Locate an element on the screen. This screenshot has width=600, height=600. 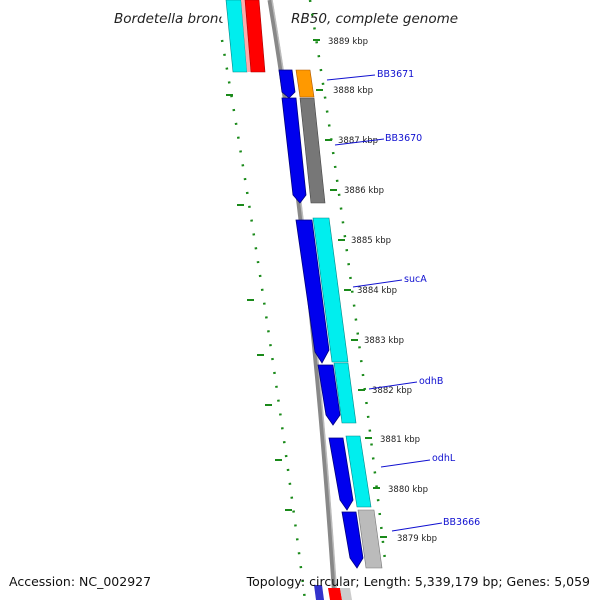
gene-bb3671 is located at coordinates (305, 83).